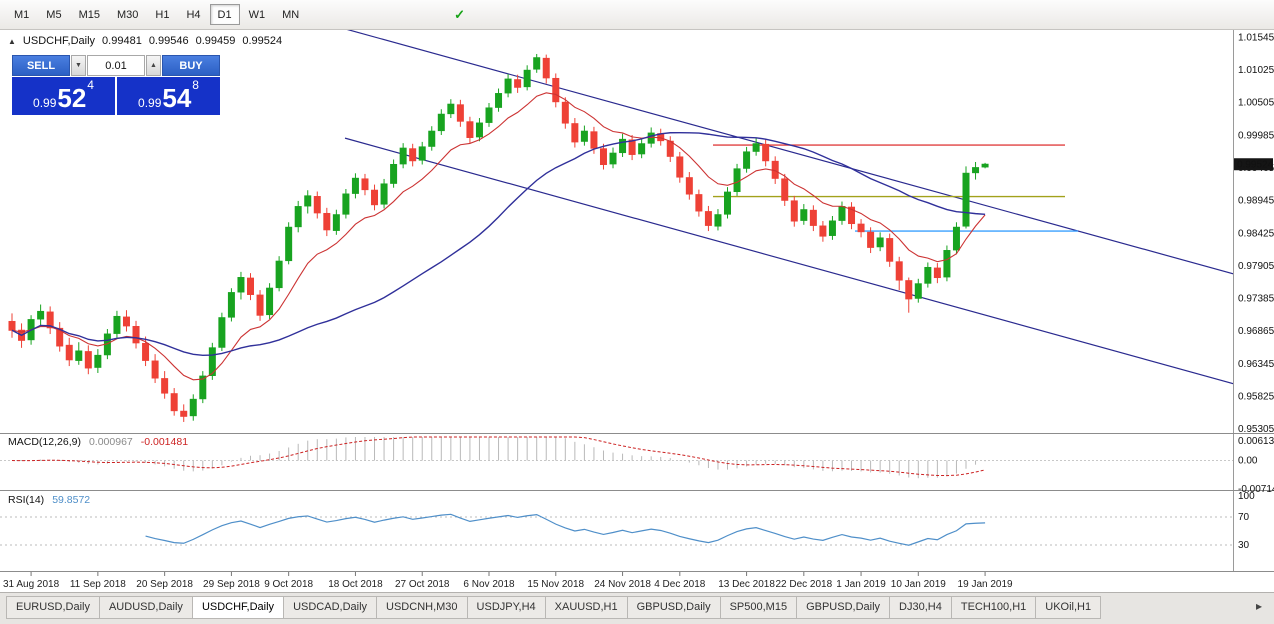 Image resolution: width=1274 pixels, height=624 pixels. Describe the element at coordinates (63, 96) in the screenshot. I see `sell-price-button: 0.99 52 4` at that location.